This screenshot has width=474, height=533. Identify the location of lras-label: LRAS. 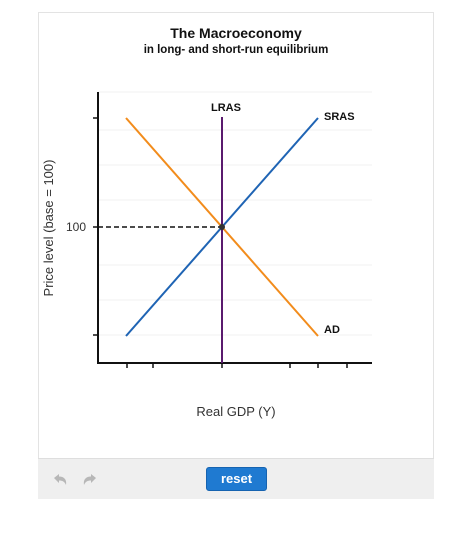
(226, 108).